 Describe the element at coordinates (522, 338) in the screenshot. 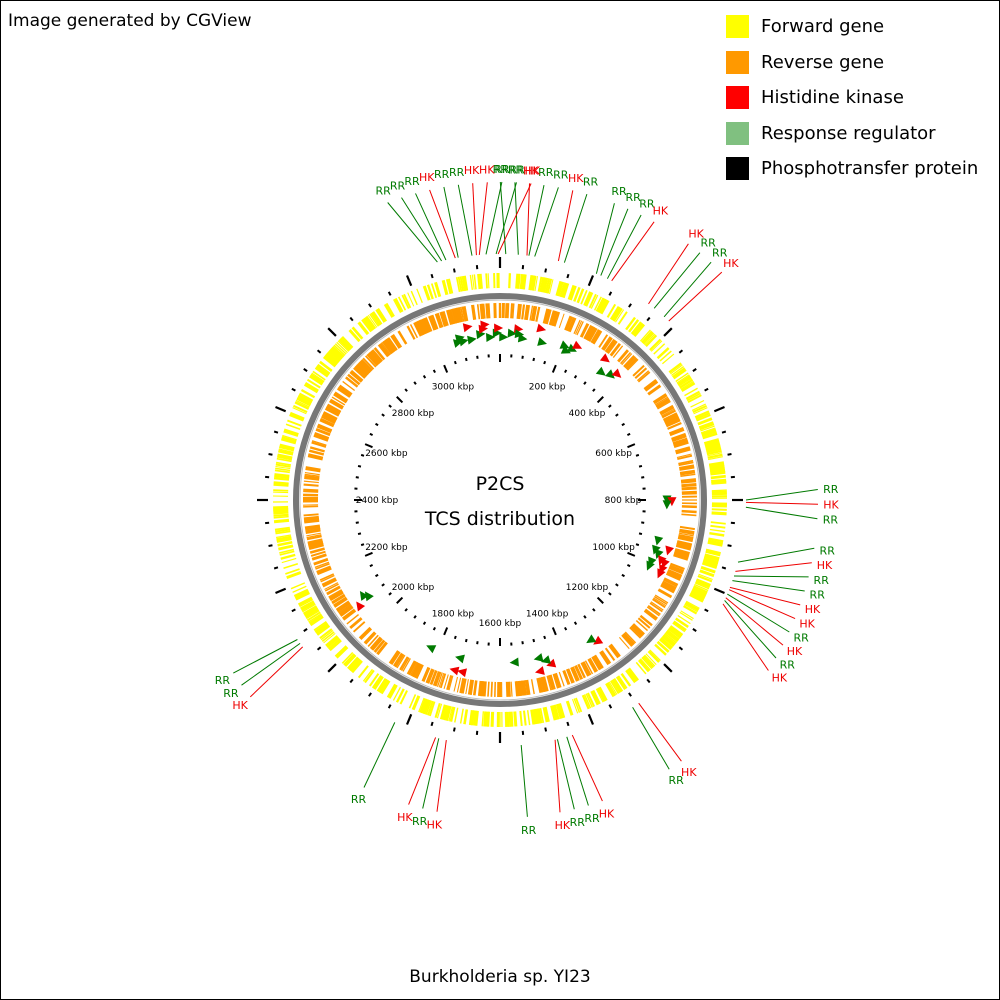

I see `response-regulator-arrow` at that location.